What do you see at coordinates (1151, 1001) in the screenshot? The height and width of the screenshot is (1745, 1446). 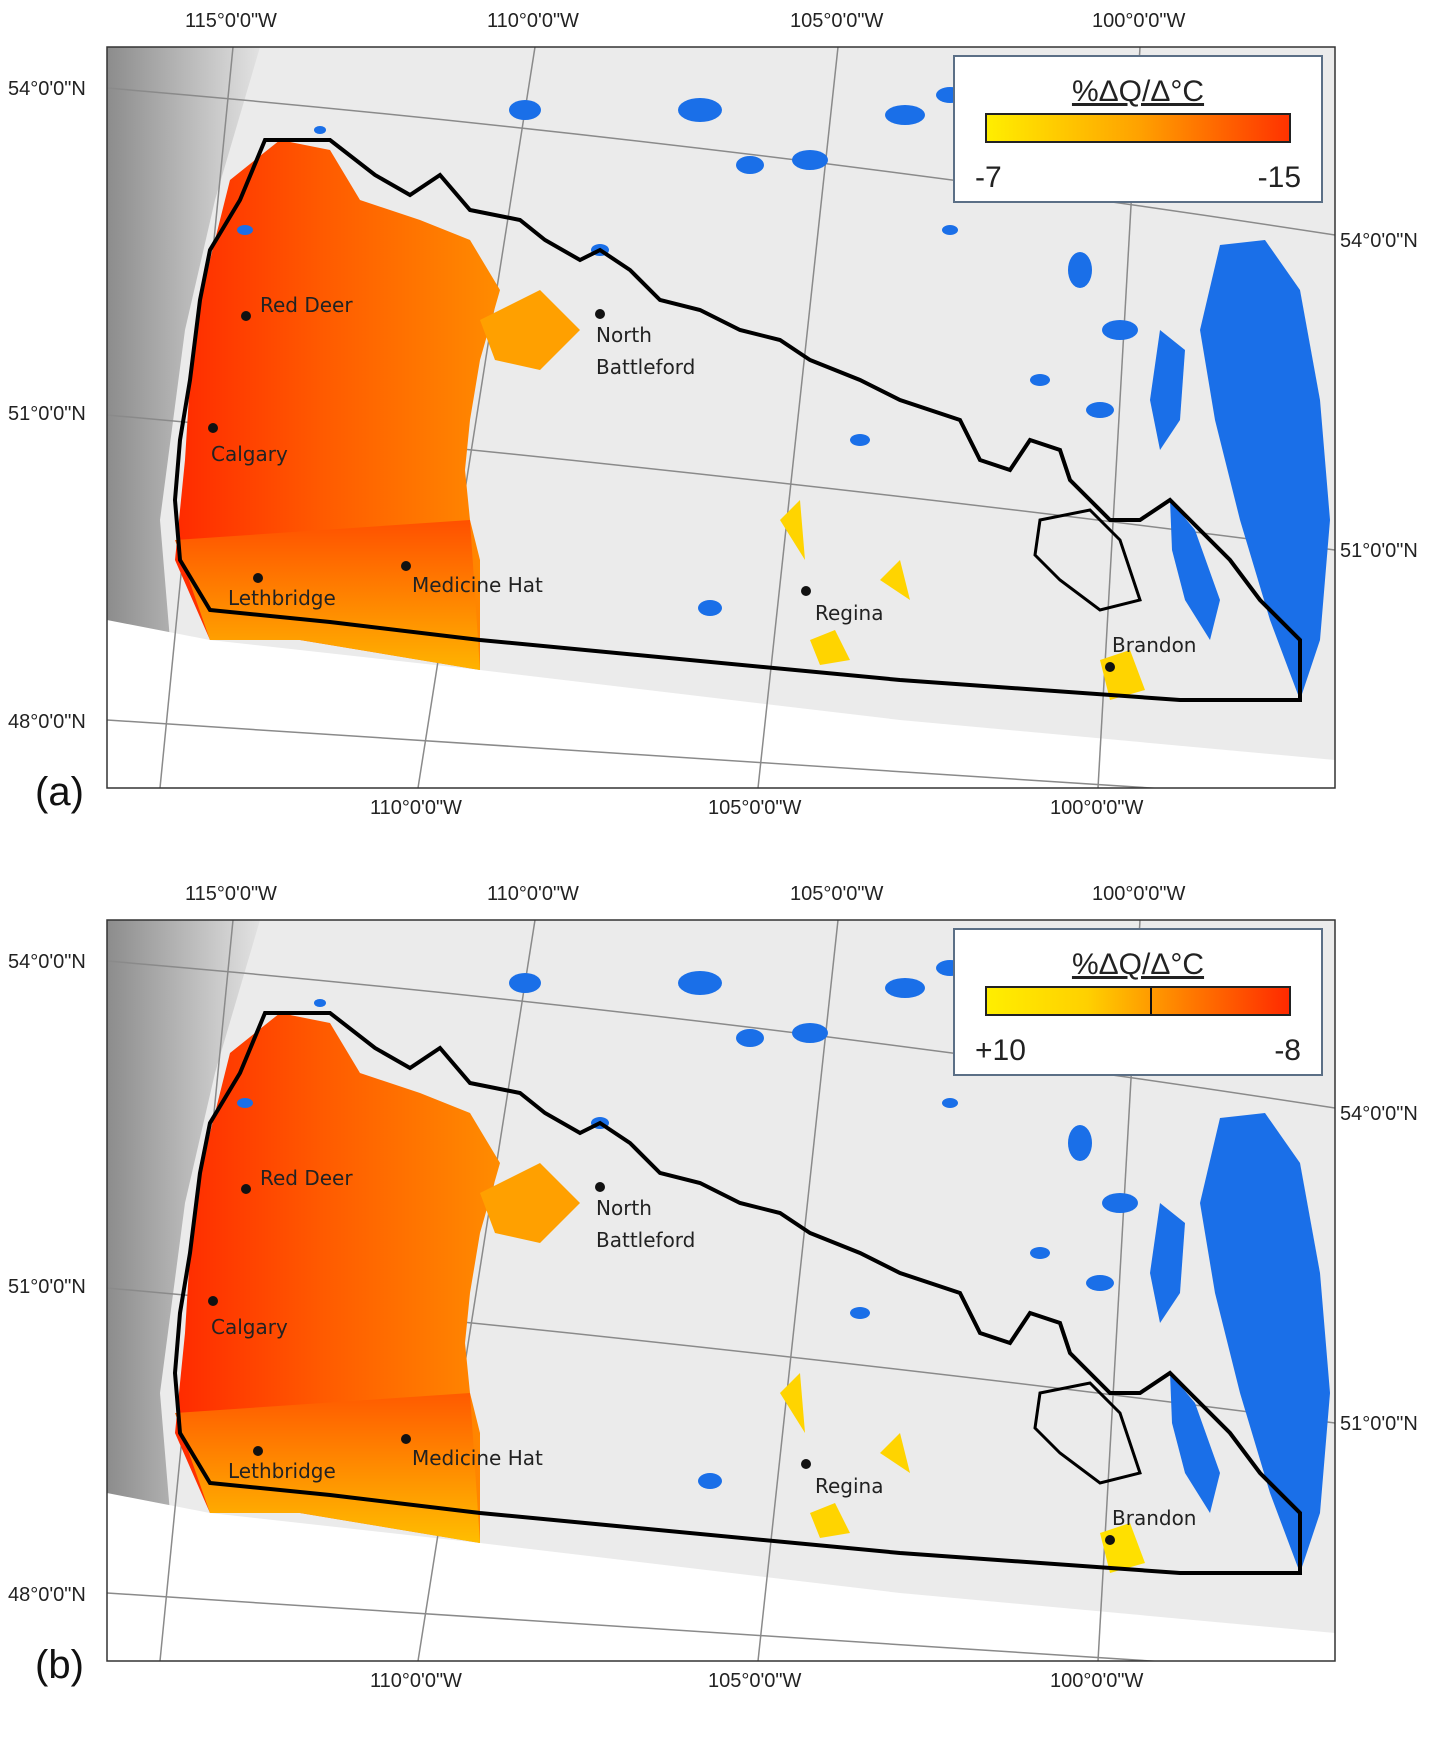 I see `legend-zero-marker` at bounding box center [1151, 1001].